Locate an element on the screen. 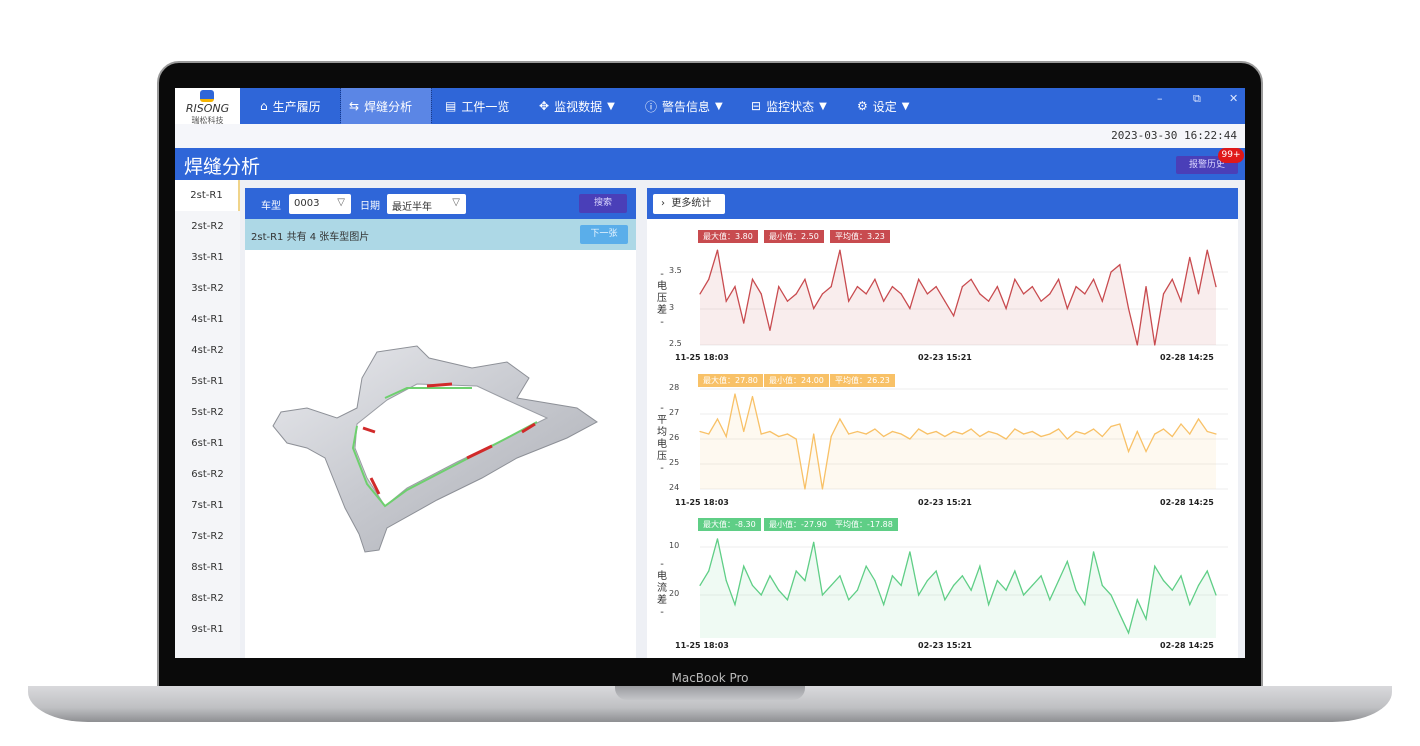 The width and height of the screenshot is (1420, 746). model-label: 车型 is located at coordinates (271, 206).